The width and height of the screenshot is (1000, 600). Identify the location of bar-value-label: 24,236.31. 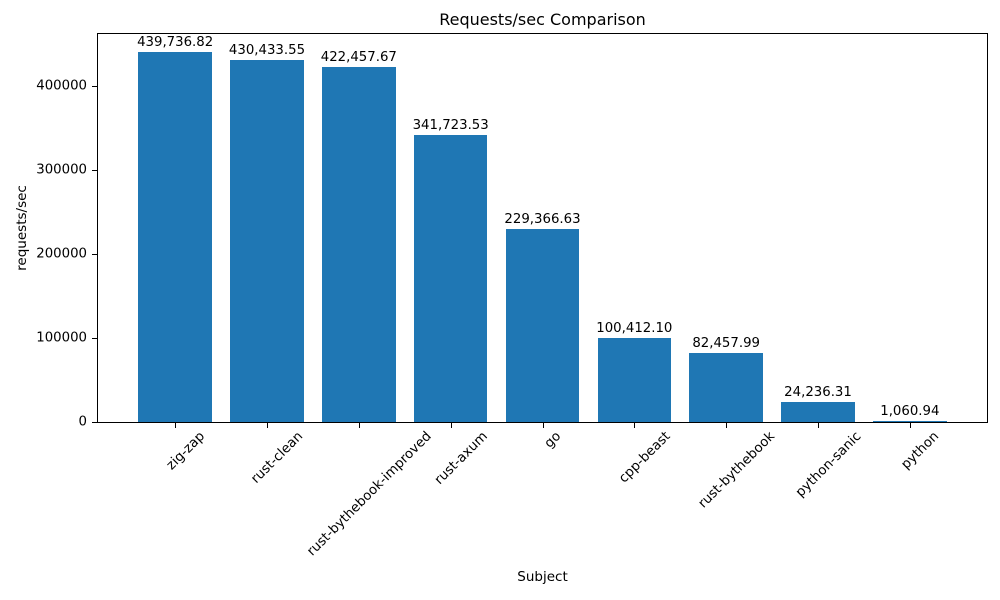
(818, 392).